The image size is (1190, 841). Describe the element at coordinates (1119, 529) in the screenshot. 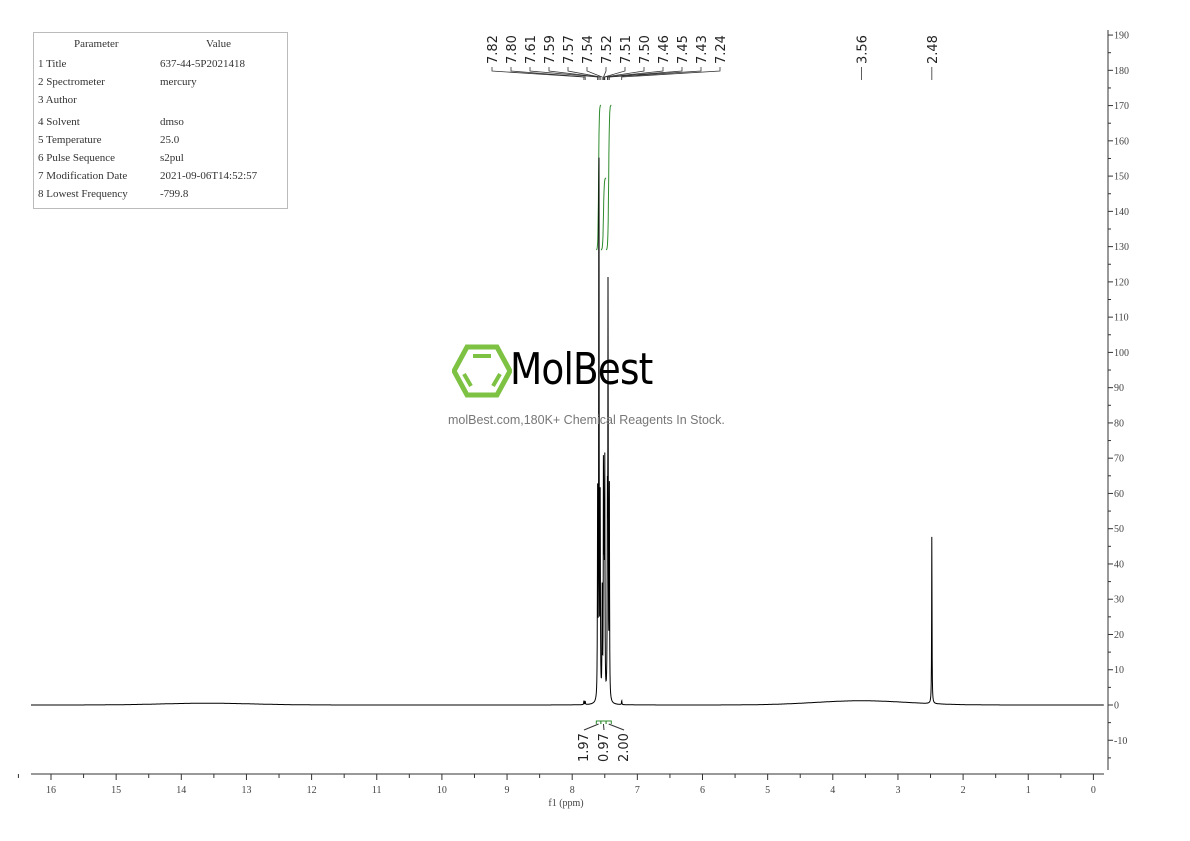

I see `y-tick-label: 50` at that location.